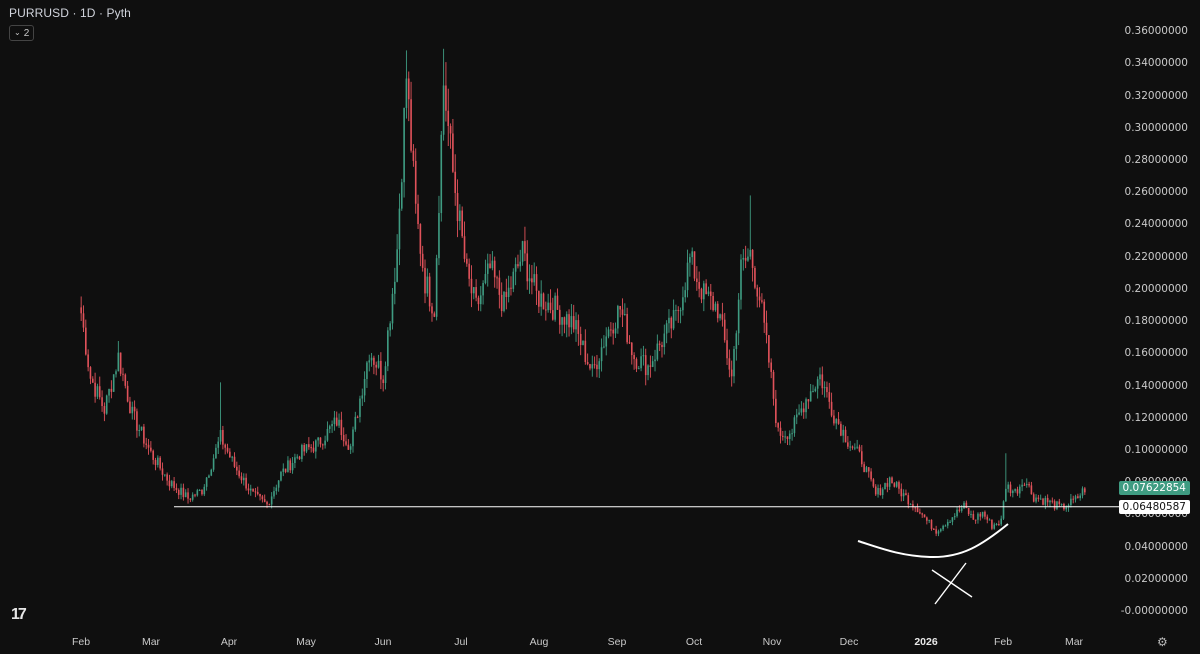  What do you see at coordinates (229, 642) in the screenshot?
I see `x-tick-label: Apr` at bounding box center [229, 642].